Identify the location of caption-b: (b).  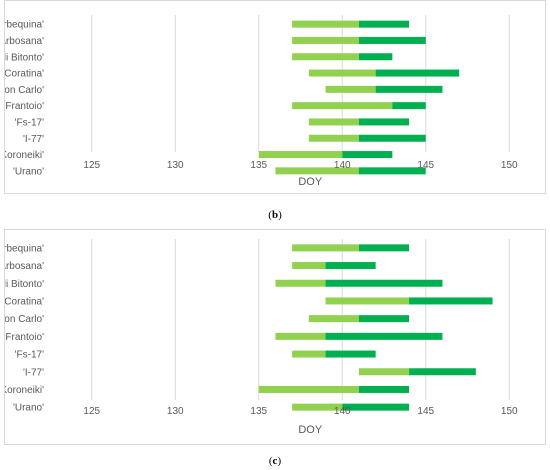
(275, 215).